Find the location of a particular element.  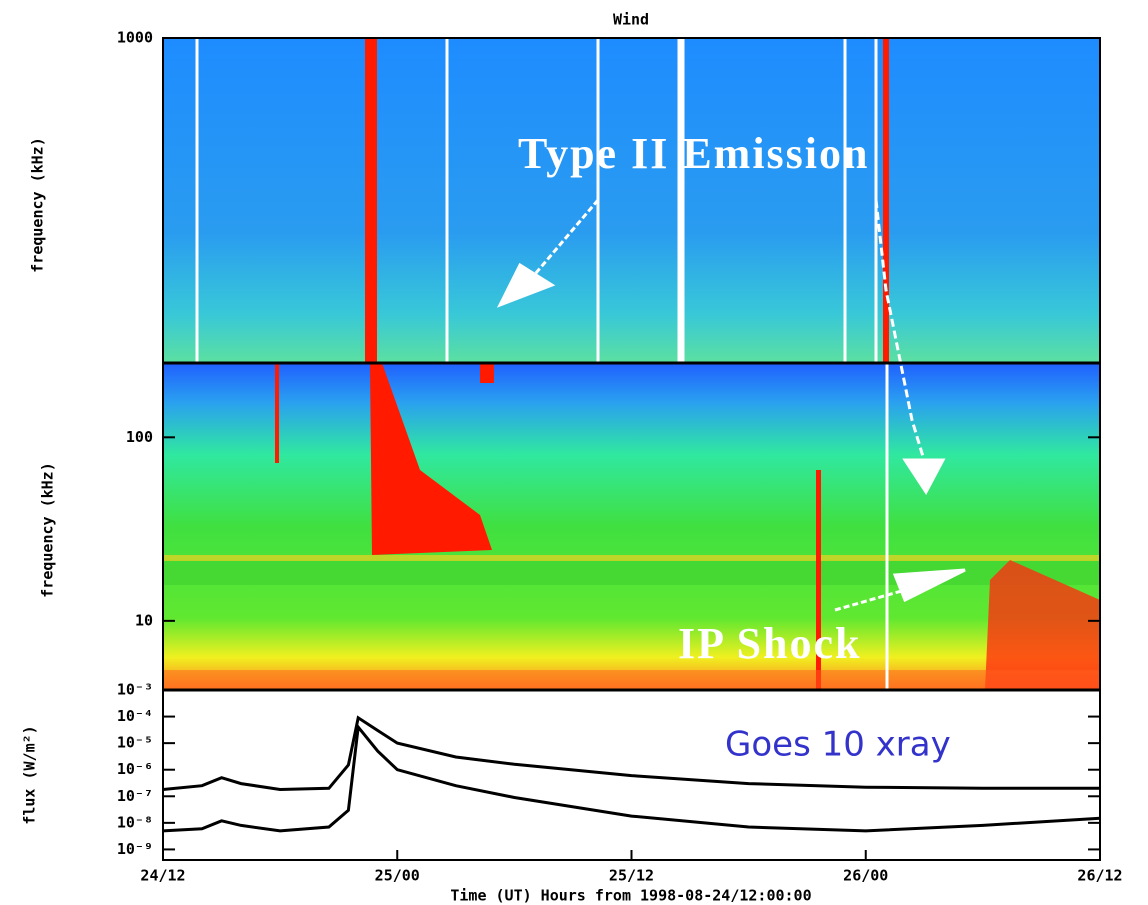

y-tick-label: 1000 is located at coordinates (135, 38).